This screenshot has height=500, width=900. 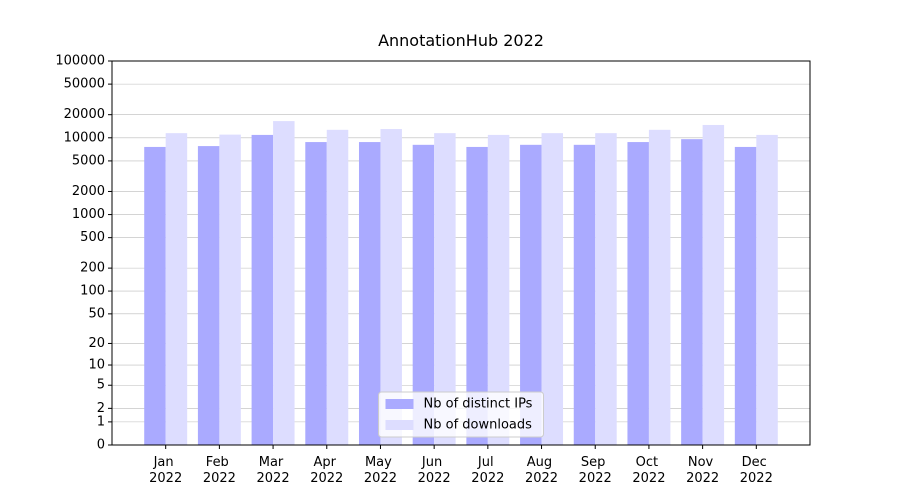 What do you see at coordinates (92, 237) in the screenshot?
I see `y-tick-label: 500` at bounding box center [92, 237].